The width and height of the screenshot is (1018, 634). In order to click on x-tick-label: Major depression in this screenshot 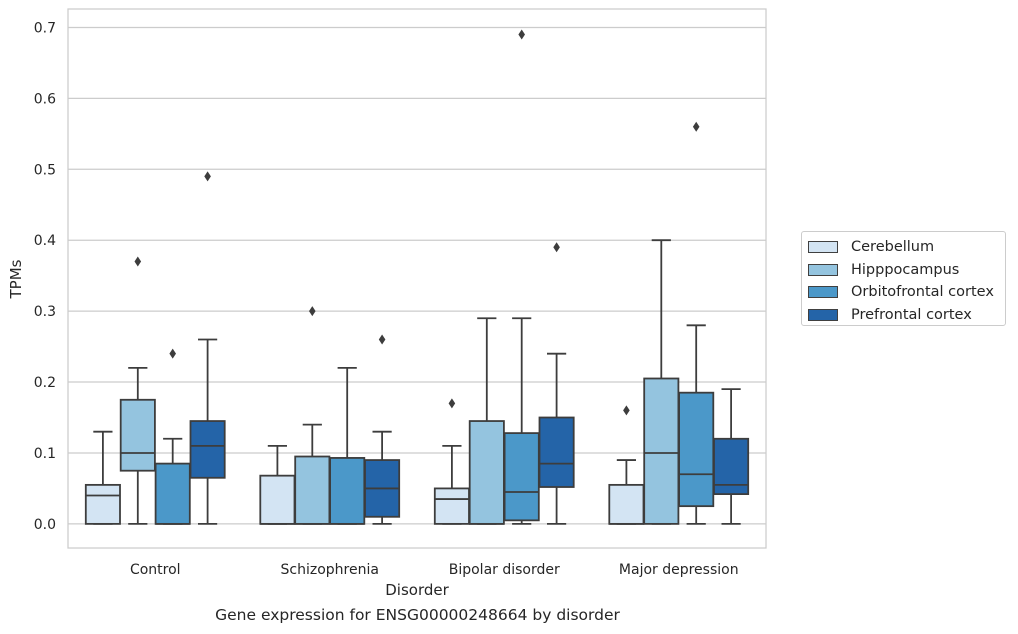, I will do `click(679, 570)`.